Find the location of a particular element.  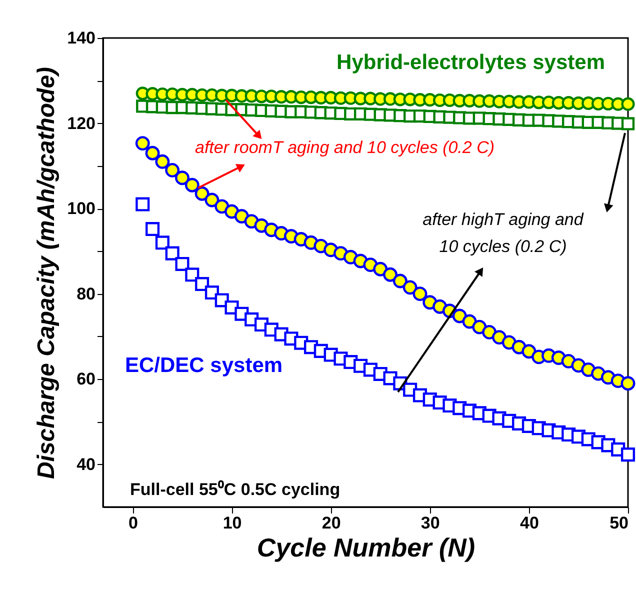

y-axis-title: Discharge Capacity (mAh/gcathode) is located at coordinates (46, 273).